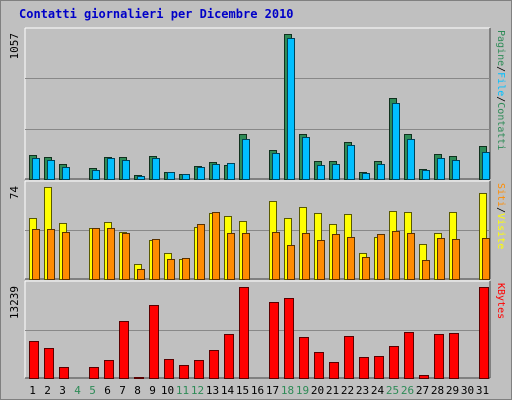 This screenshot has height=401, width=512. I want to click on x-tick-label-day-25: 25, so click(392, 390).